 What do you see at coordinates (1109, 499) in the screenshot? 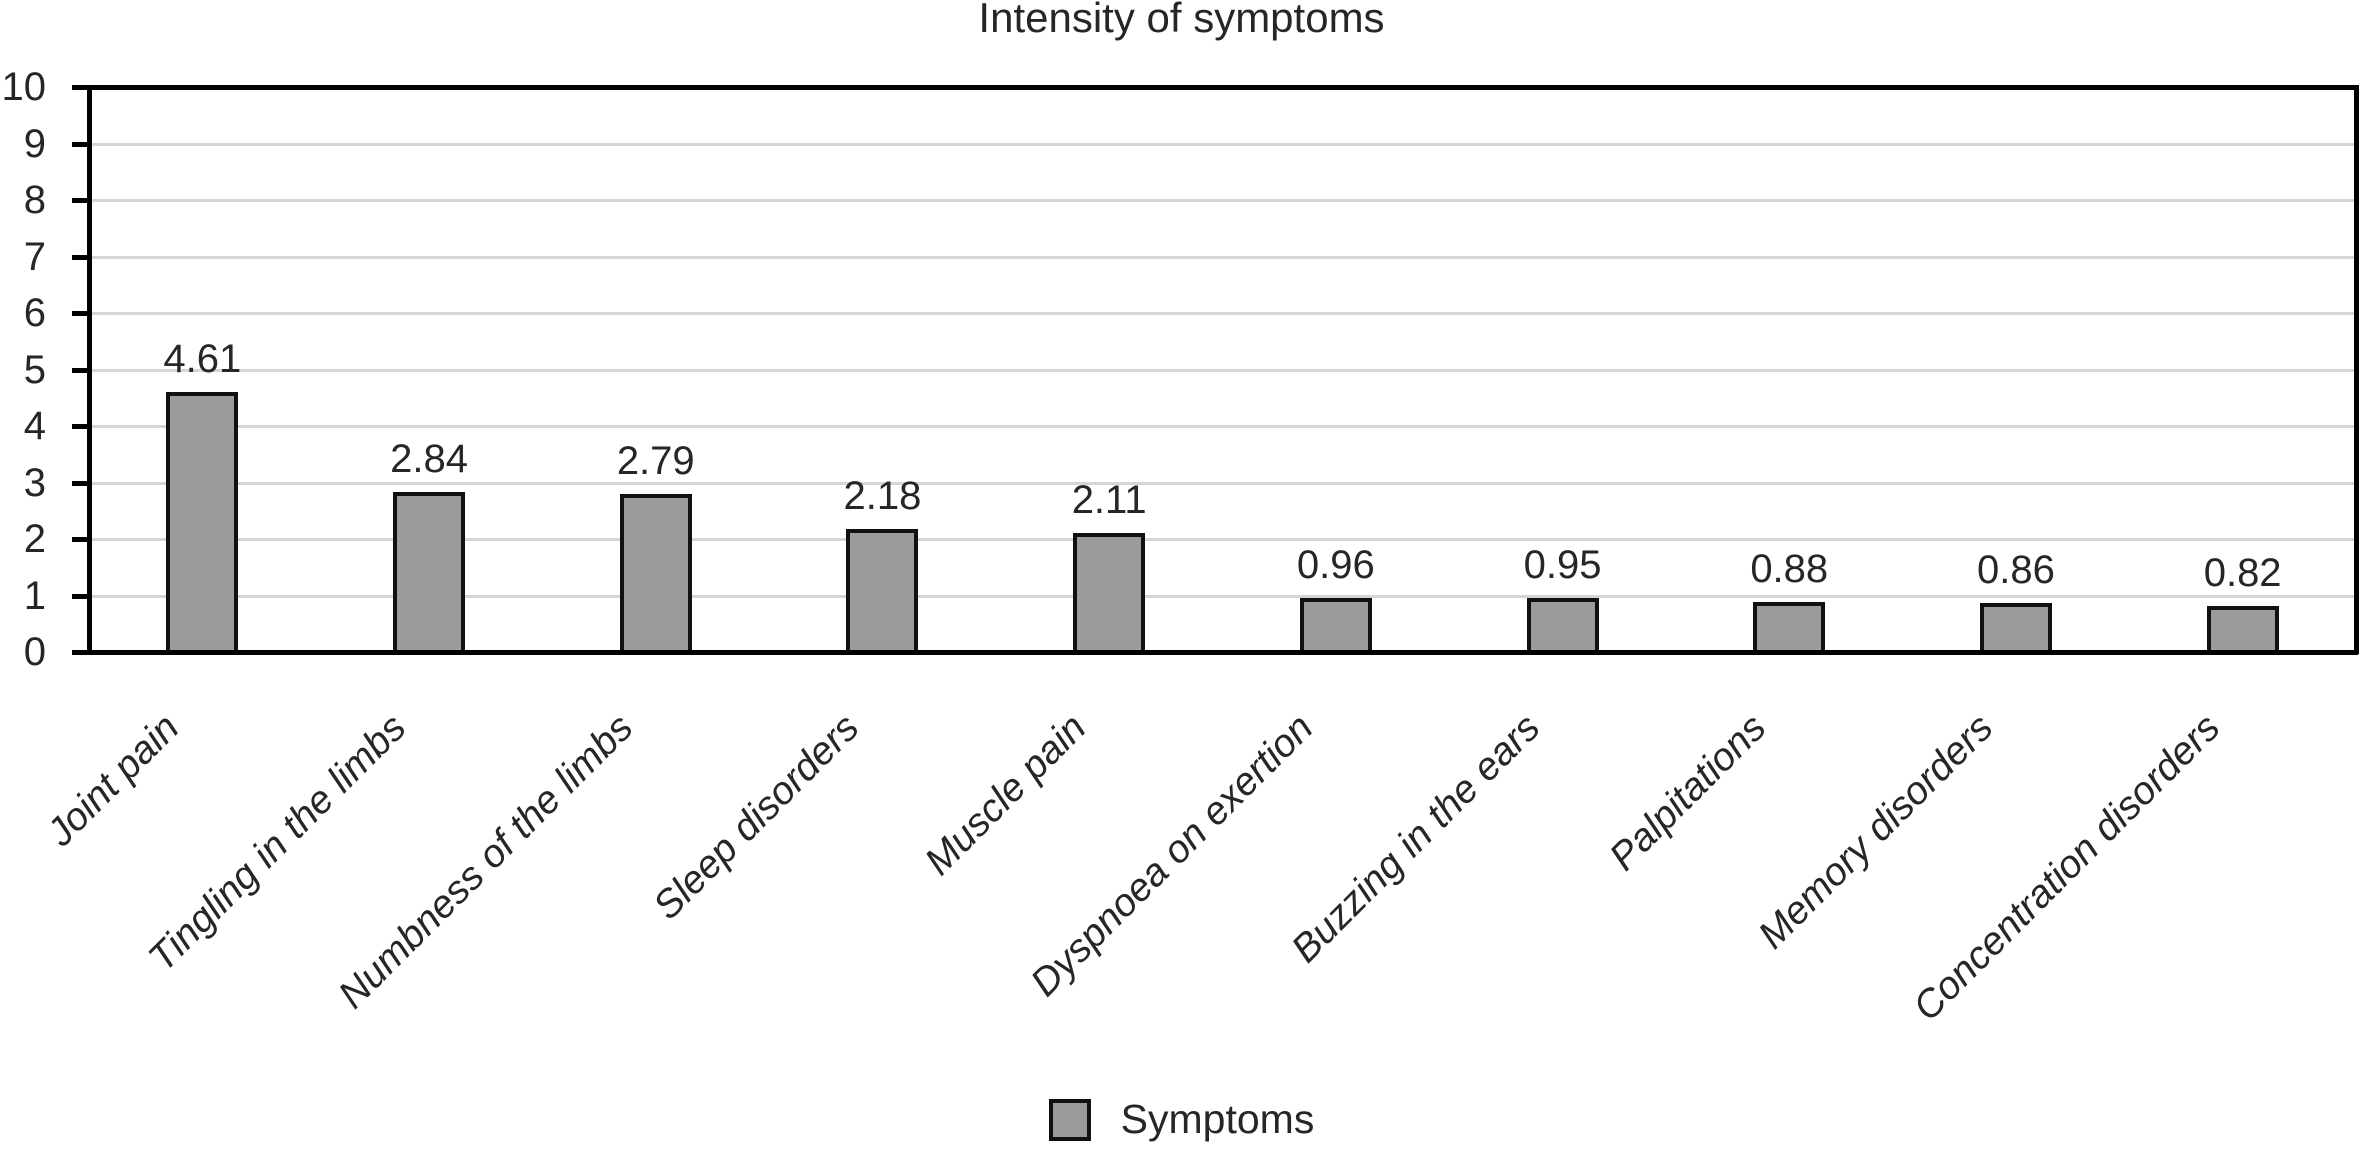
I see `value-label-muscle-pain: 2.11` at bounding box center [1109, 499].